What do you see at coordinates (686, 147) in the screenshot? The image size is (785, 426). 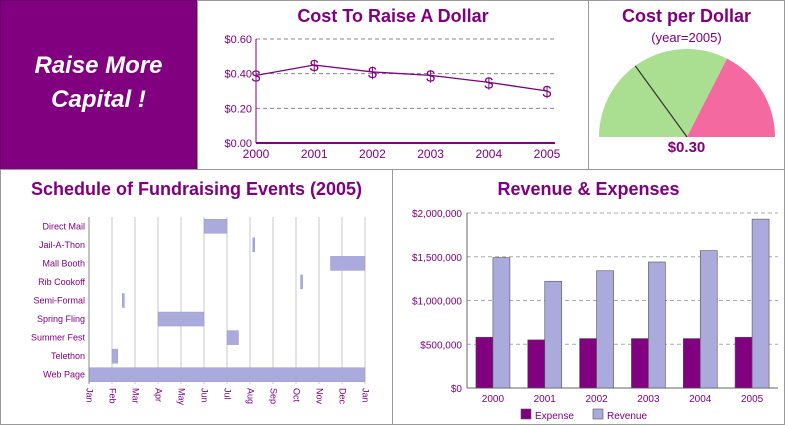 I see `gauge-value-label: $0.30` at bounding box center [686, 147].